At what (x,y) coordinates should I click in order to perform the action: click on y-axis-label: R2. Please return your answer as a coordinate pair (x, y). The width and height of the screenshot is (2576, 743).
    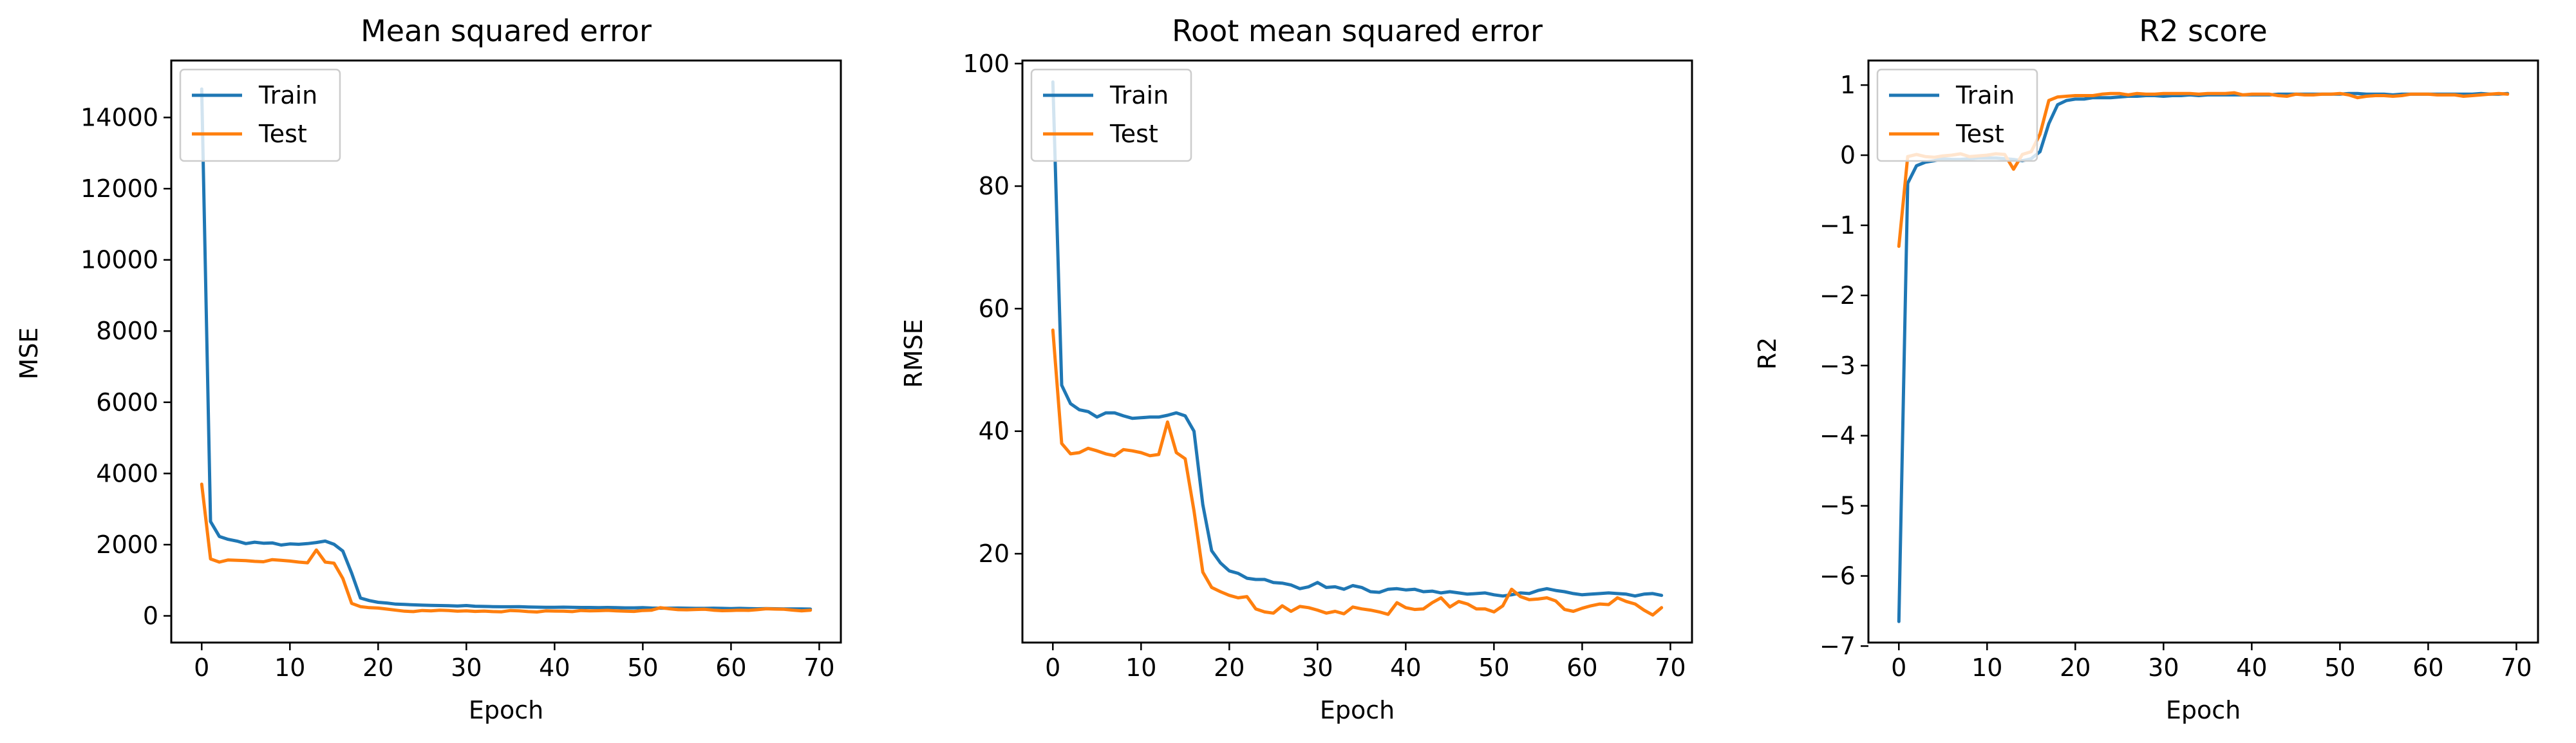
    Looking at the image, I should click on (1767, 354).